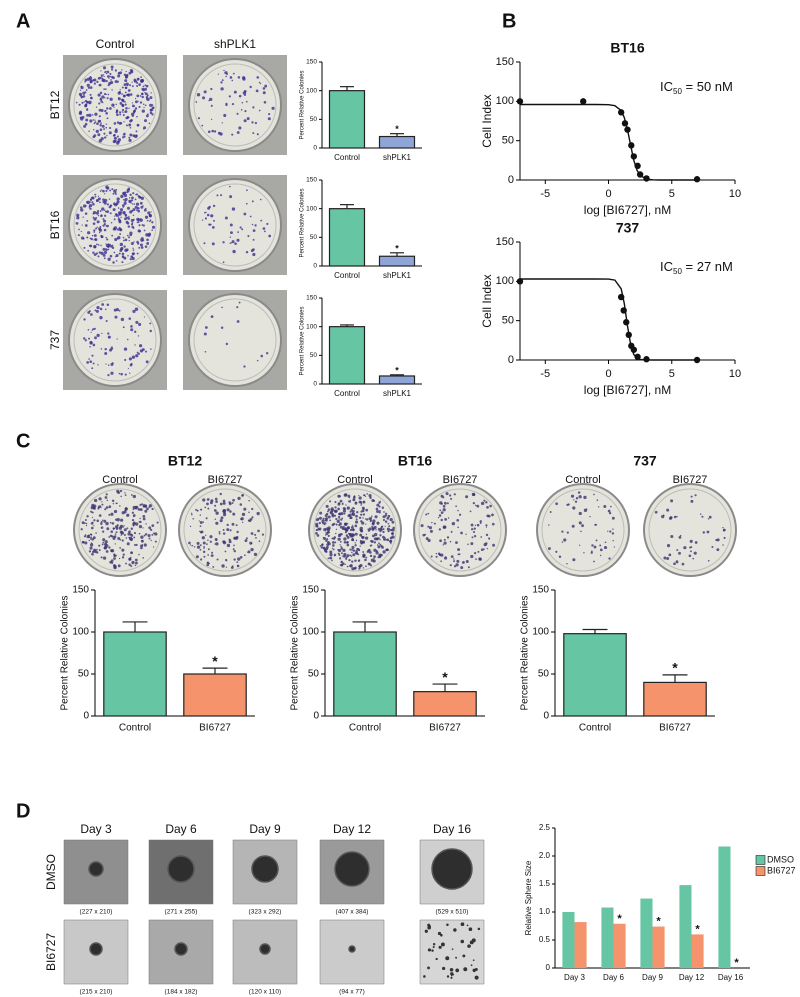  What do you see at coordinates (181, 912) in the screenshot?
I see `photo-caption: (271 x 255)` at bounding box center [181, 912].